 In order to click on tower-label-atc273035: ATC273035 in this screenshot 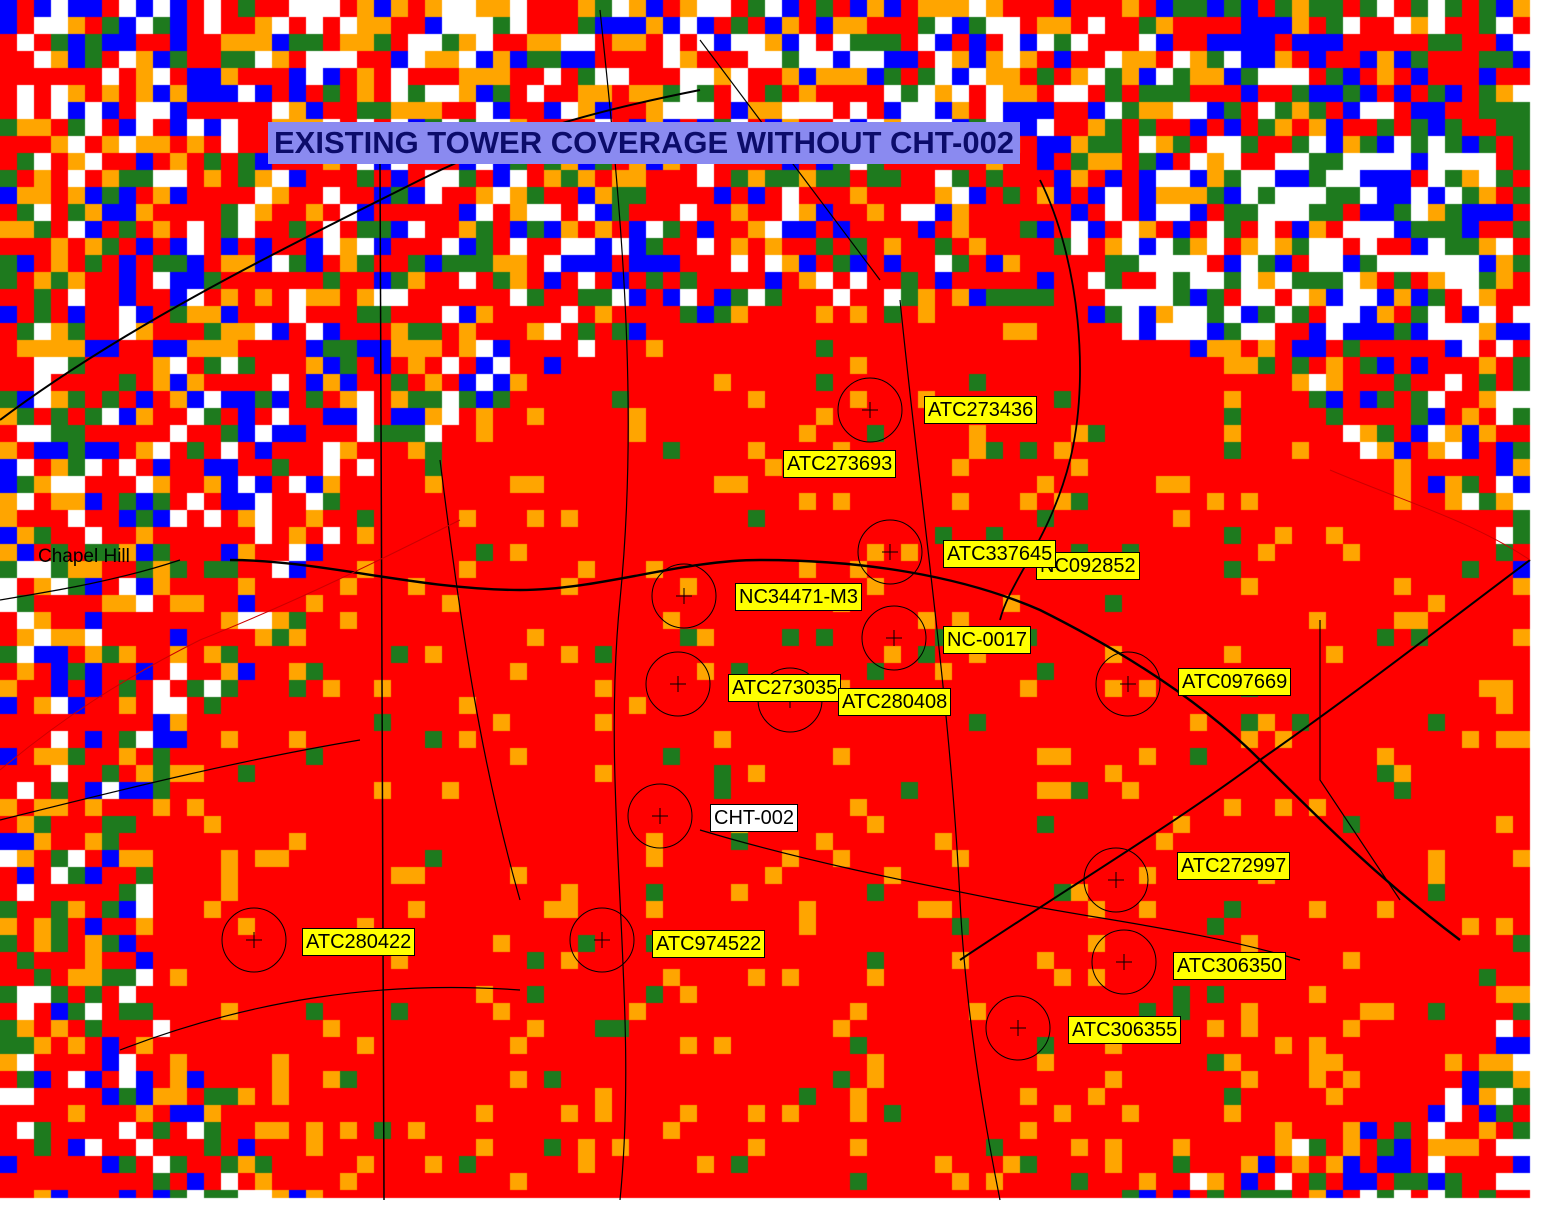, I will do `click(785, 688)`.